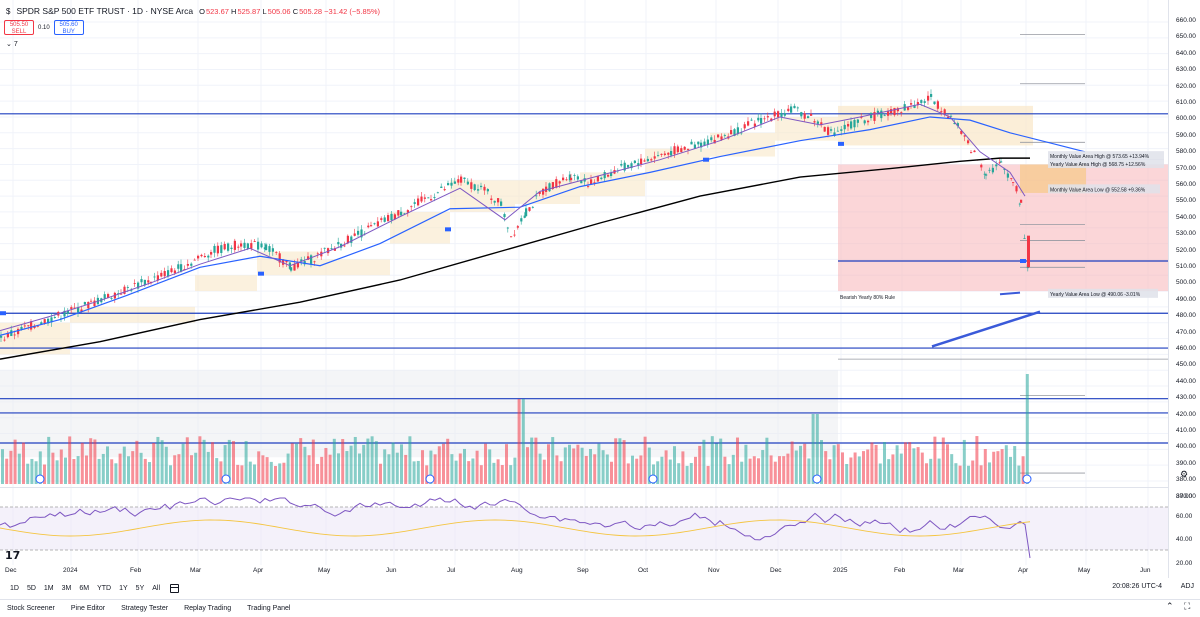 This screenshot has height=617, width=1200. Describe the element at coordinates (1187, 586) in the screenshot. I see `adj-button: ADJ` at that location.